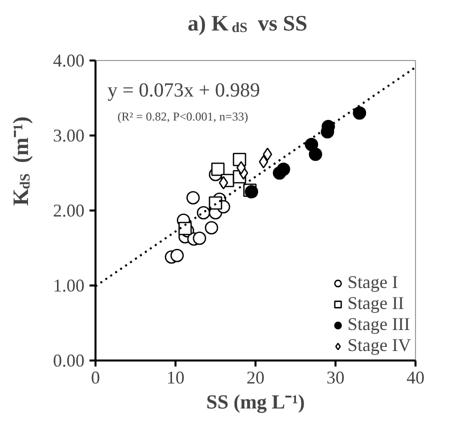  I want to click on x-tick-label: 10, so click(175, 378).